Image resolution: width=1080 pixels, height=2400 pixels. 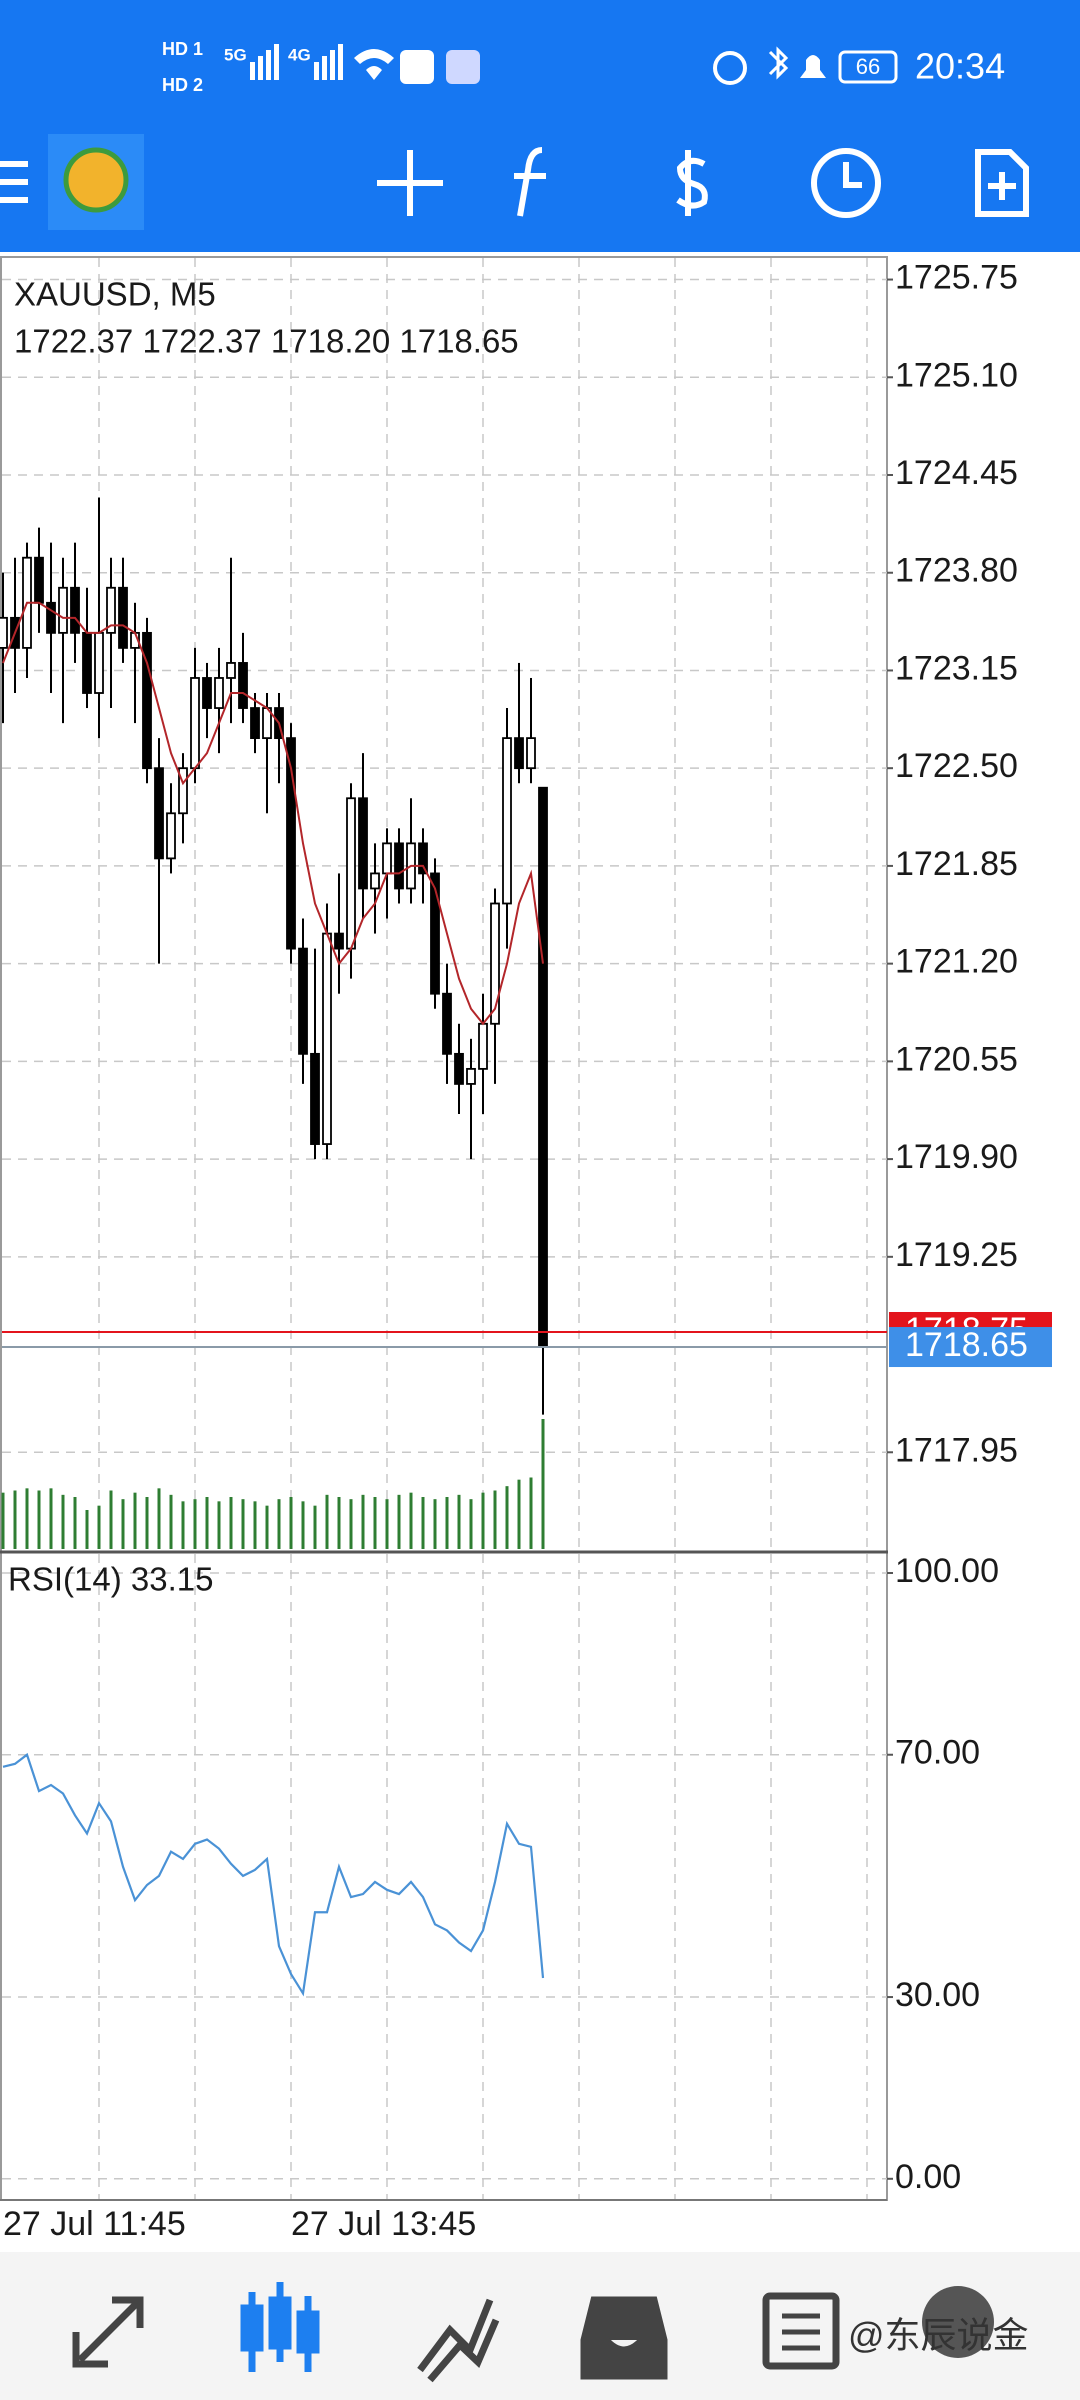 What do you see at coordinates (583, 67) in the screenshot?
I see `status-bar: HD 1 HD 2 5G 4G 66 20:34` at bounding box center [583, 67].